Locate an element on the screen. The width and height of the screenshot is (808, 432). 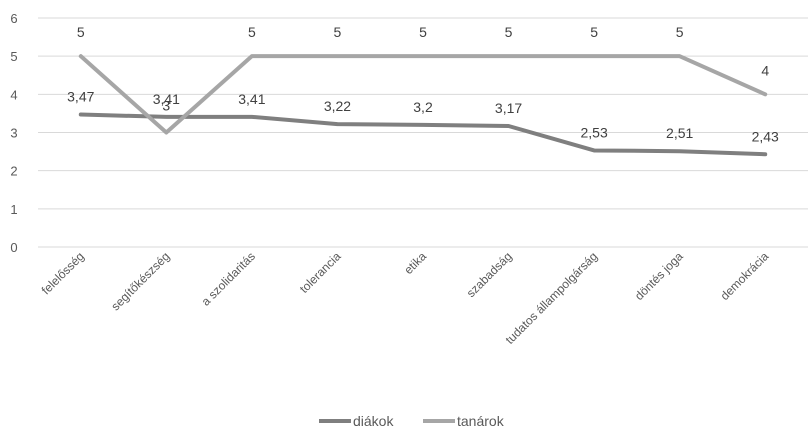
x-tick-label: tolerancia is located at coordinates (320, 272).